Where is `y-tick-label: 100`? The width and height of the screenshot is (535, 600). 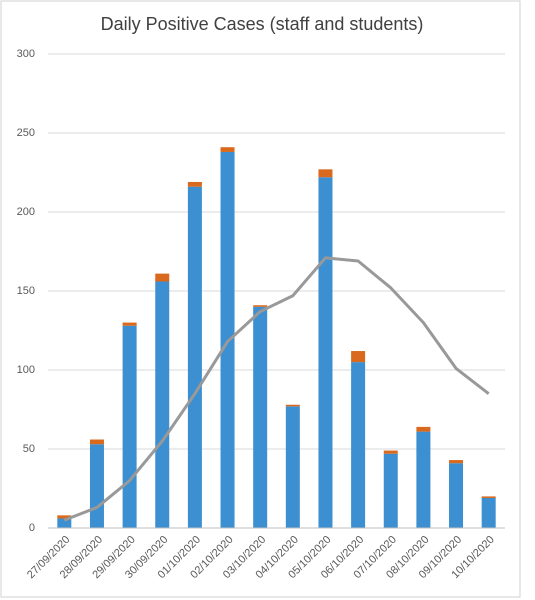 y-tick-label: 100 is located at coordinates (26, 370).